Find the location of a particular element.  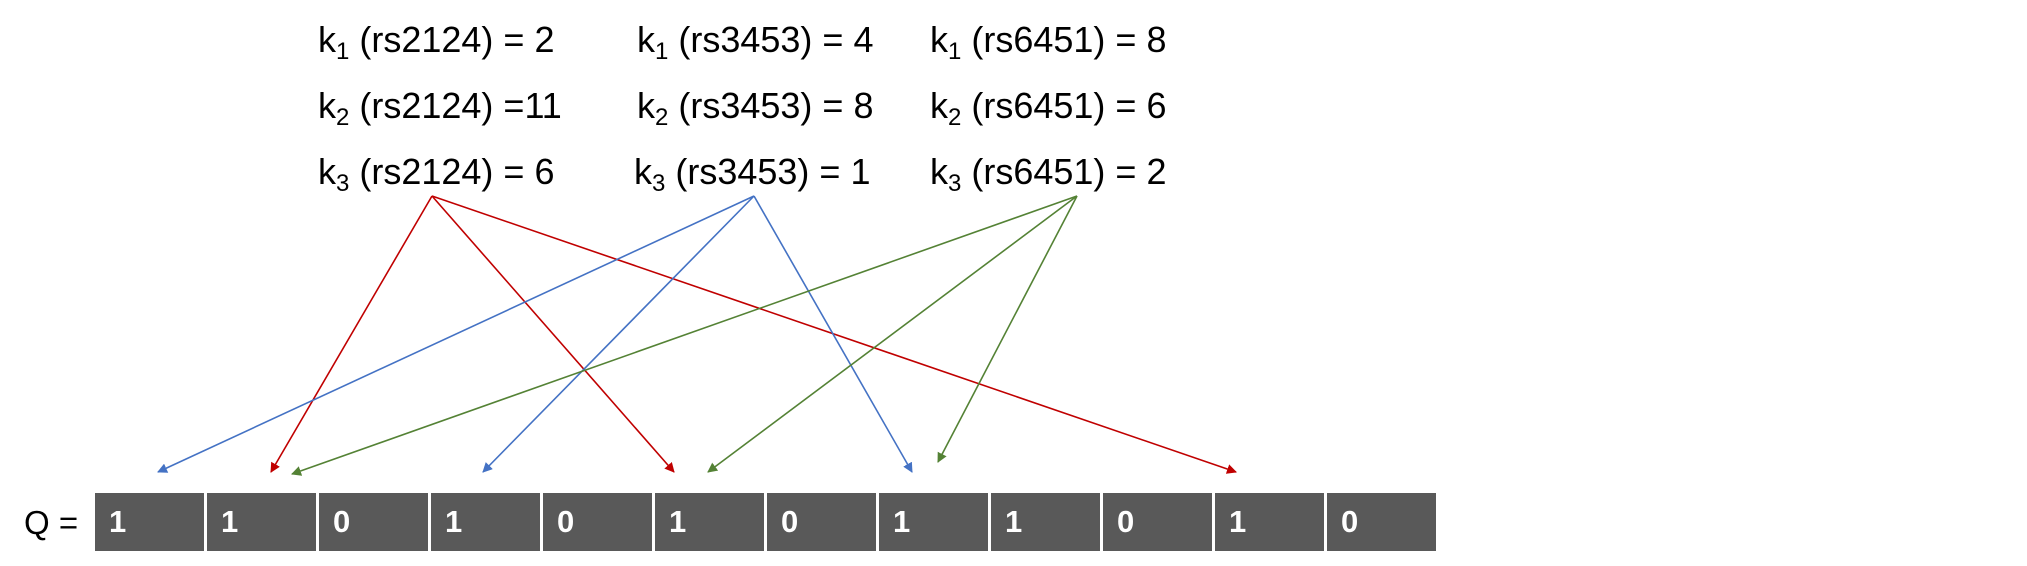

equation-k2-rs3453: k2 (rs3453) = 8 is located at coordinates (755, 108).